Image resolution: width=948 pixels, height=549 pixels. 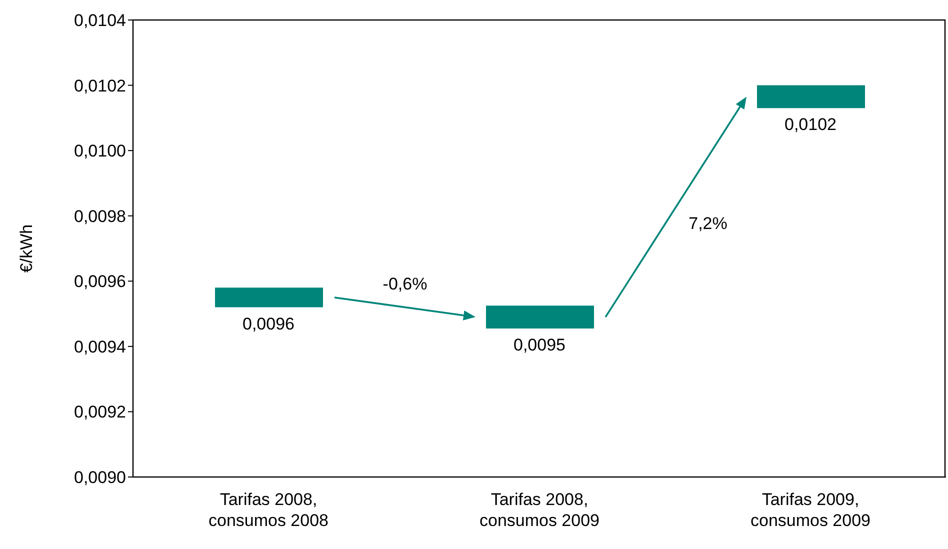 What do you see at coordinates (100, 412) in the screenshot?
I see `y-tick-label: 0,0092` at bounding box center [100, 412].